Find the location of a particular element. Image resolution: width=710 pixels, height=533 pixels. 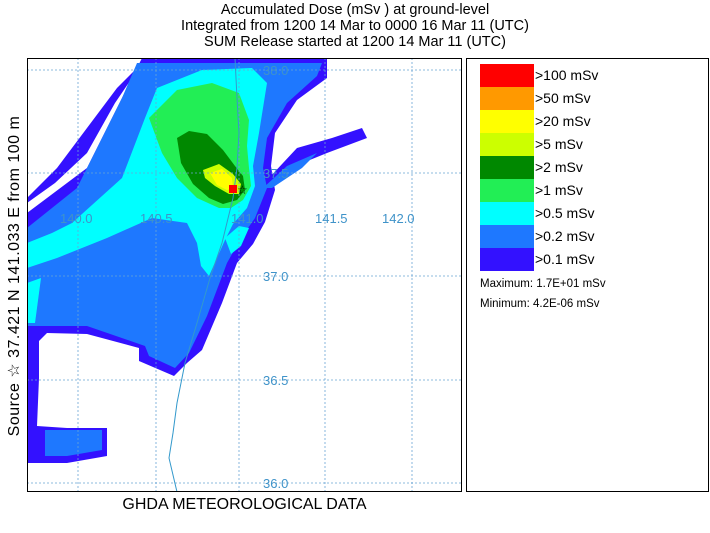

source-location-label: Source ☆ 37.421 N 141.033 E from 100 m is located at coordinates (14, 276).